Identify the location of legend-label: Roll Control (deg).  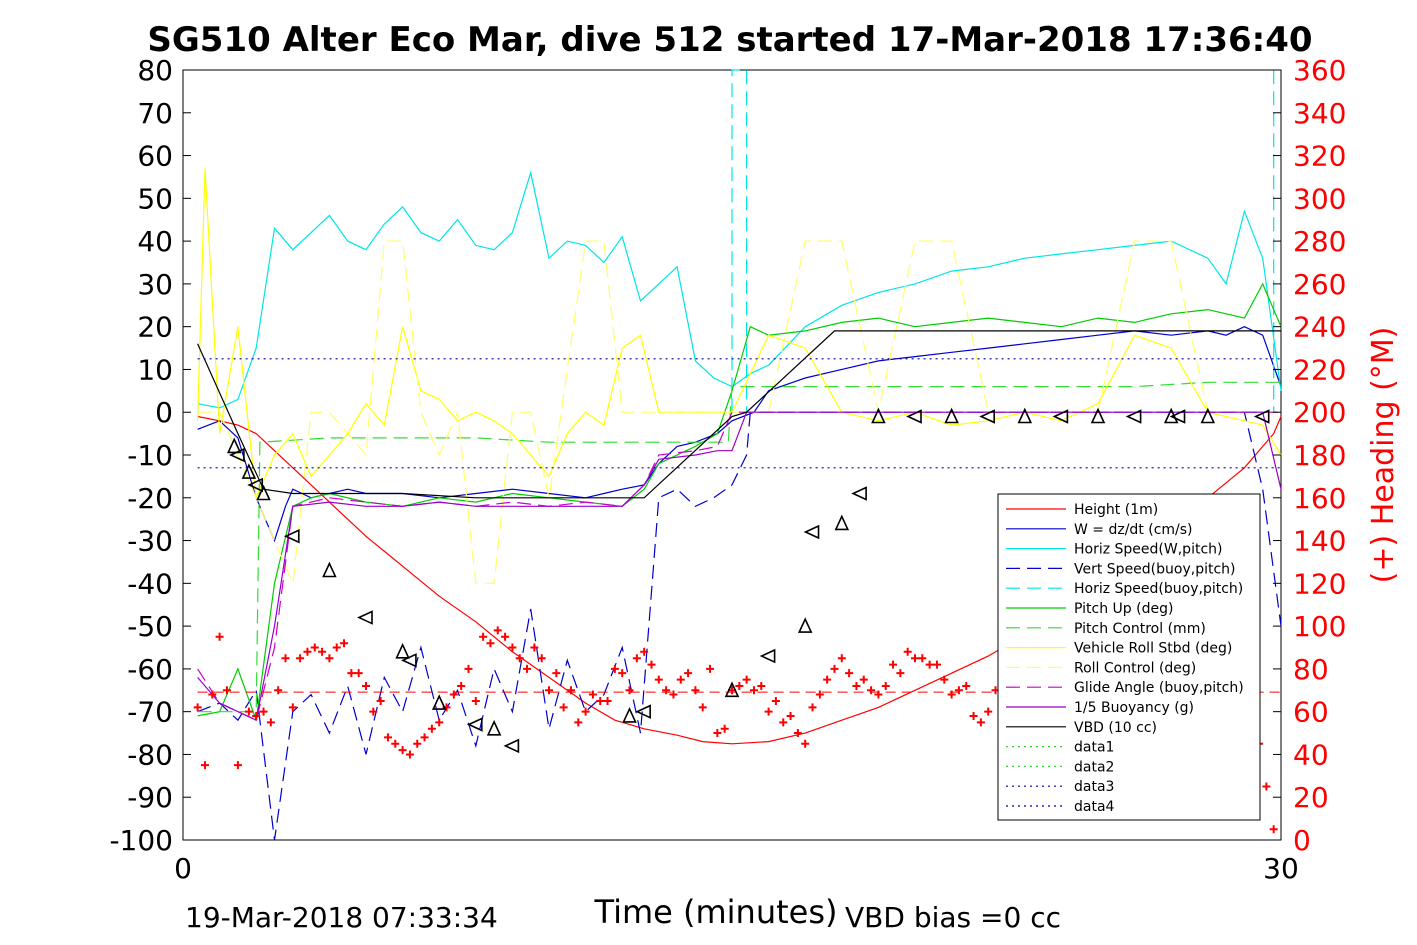
(1135, 668).